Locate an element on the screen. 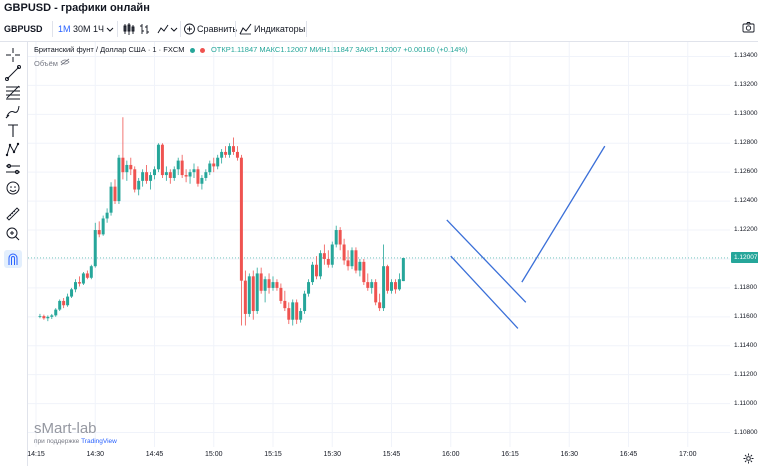 The width and height of the screenshot is (758, 469). emoji-icon is located at coordinates (13, 188).